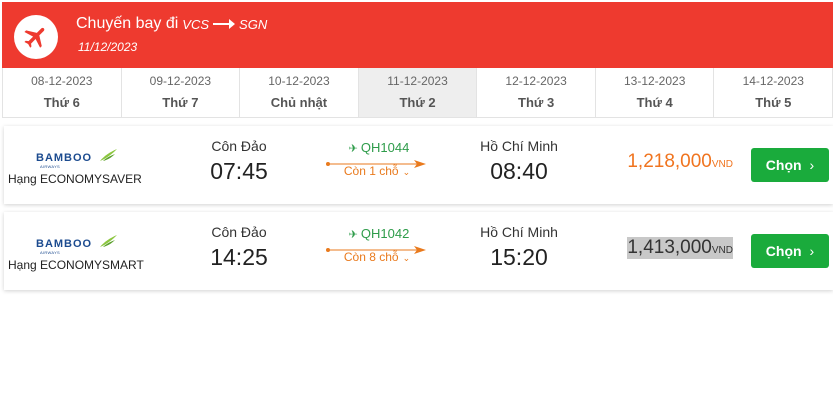 The image size is (833, 419). What do you see at coordinates (385, 147) in the screenshot?
I see `flight-number-text: QH1044` at bounding box center [385, 147].